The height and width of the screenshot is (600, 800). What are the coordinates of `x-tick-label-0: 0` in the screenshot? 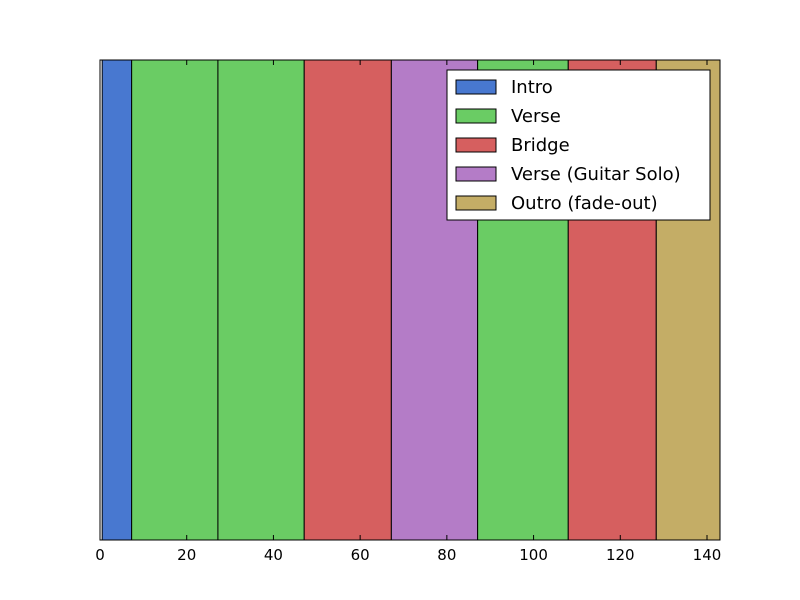 It's located at (100, 555).